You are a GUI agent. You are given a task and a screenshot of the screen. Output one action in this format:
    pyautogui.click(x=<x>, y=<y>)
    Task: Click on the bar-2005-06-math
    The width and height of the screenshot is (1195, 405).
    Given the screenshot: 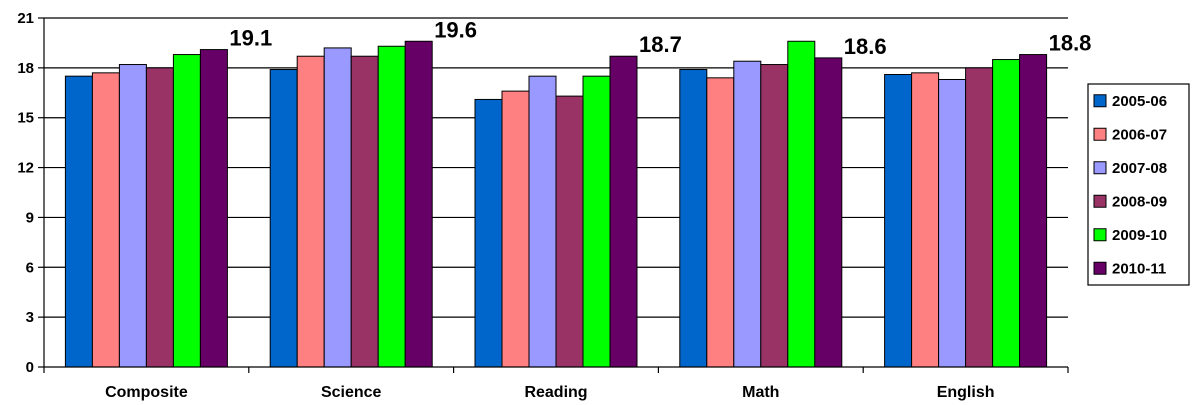 What is the action you would take?
    pyautogui.click(x=693, y=218)
    